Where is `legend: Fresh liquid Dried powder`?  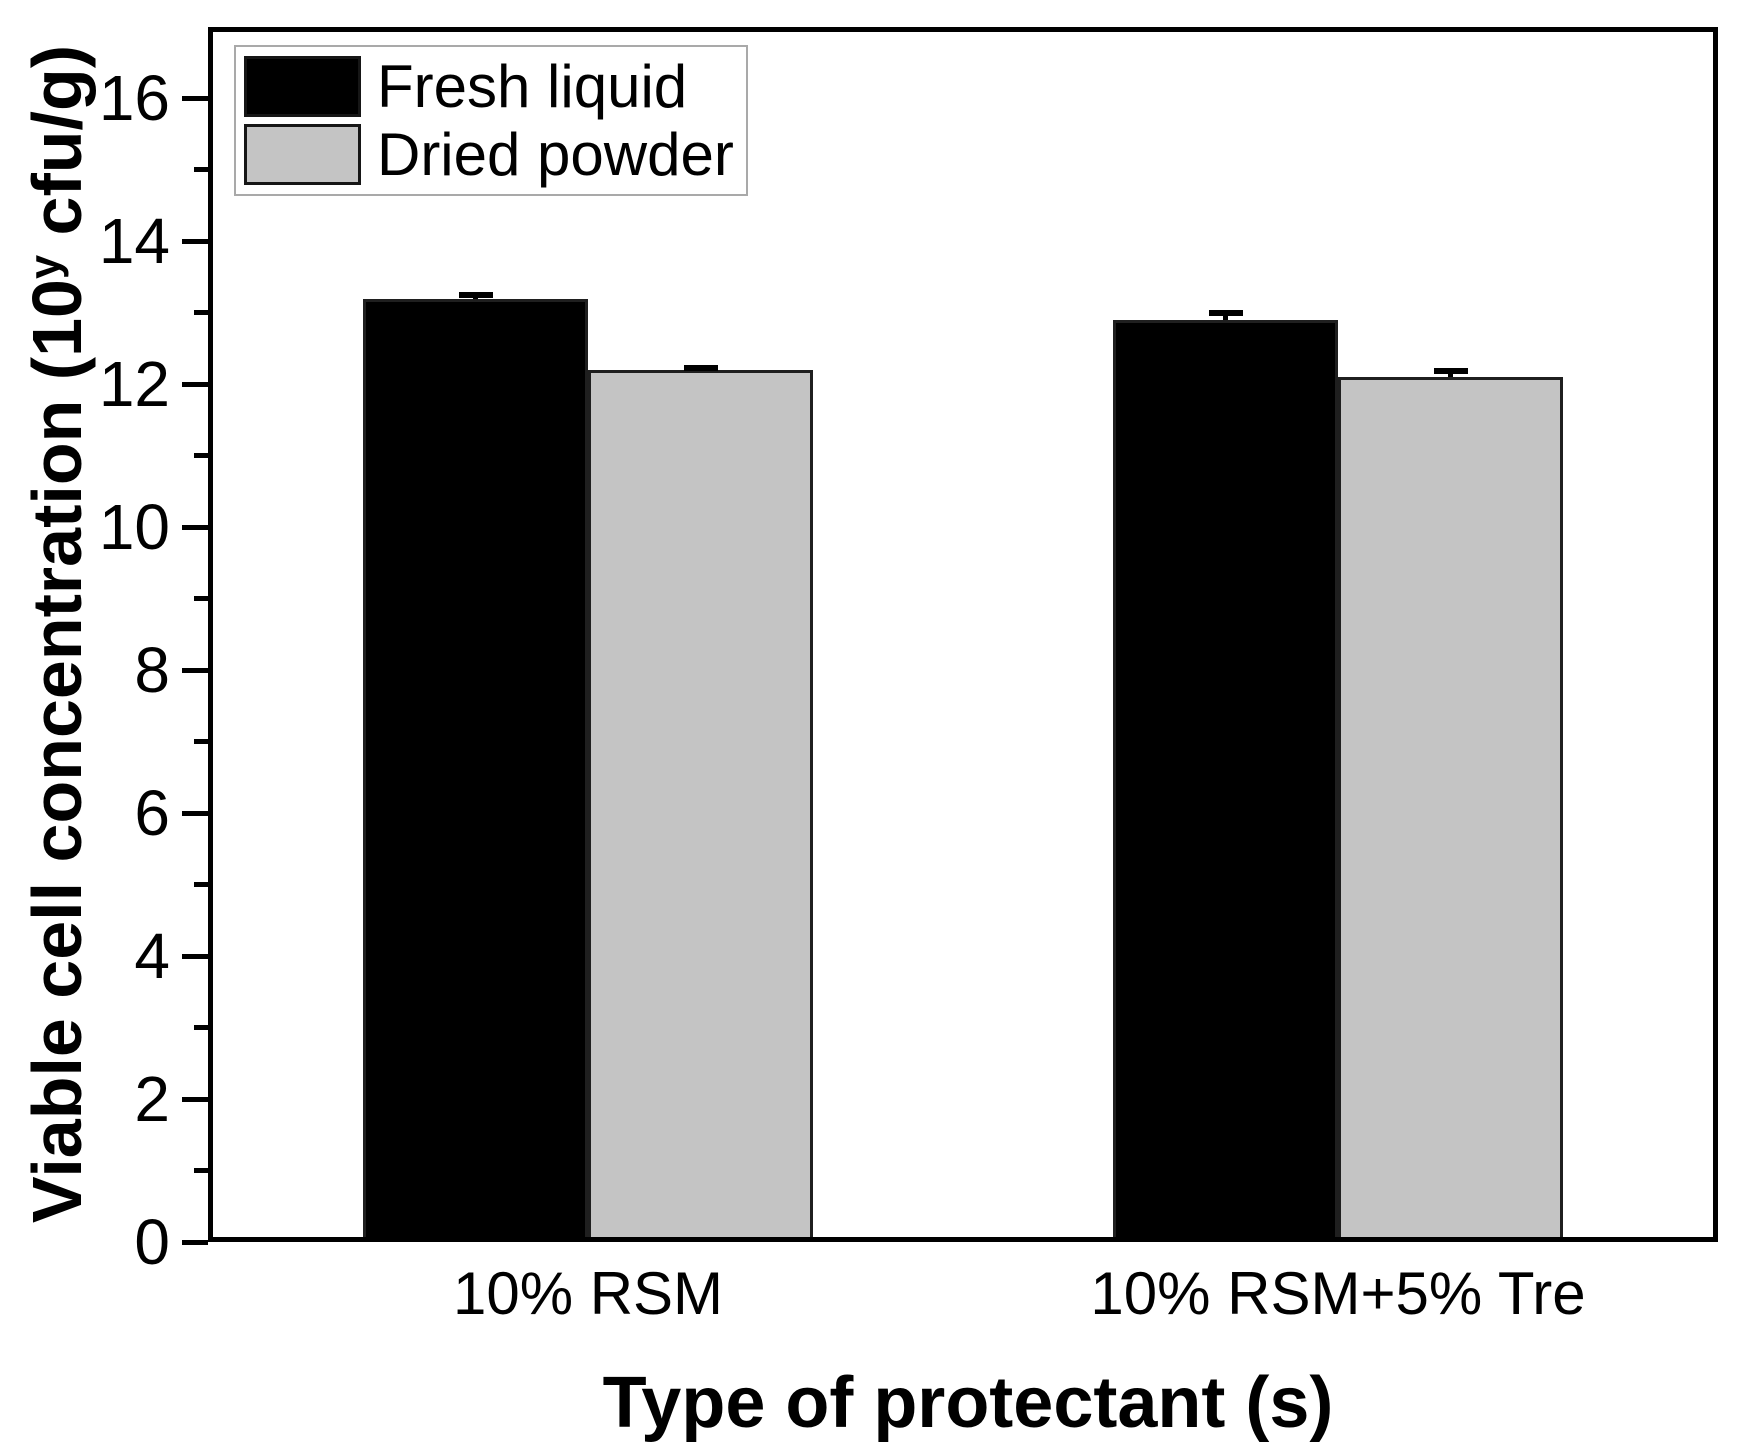
legend: Fresh liquid Dried powder is located at coordinates (491, 120).